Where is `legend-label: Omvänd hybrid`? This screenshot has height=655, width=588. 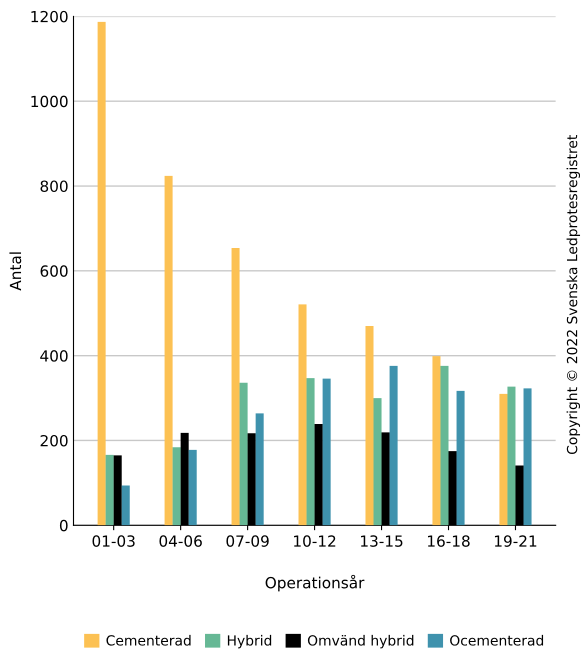
legend-label: Omvänd hybrid is located at coordinates (361, 641).